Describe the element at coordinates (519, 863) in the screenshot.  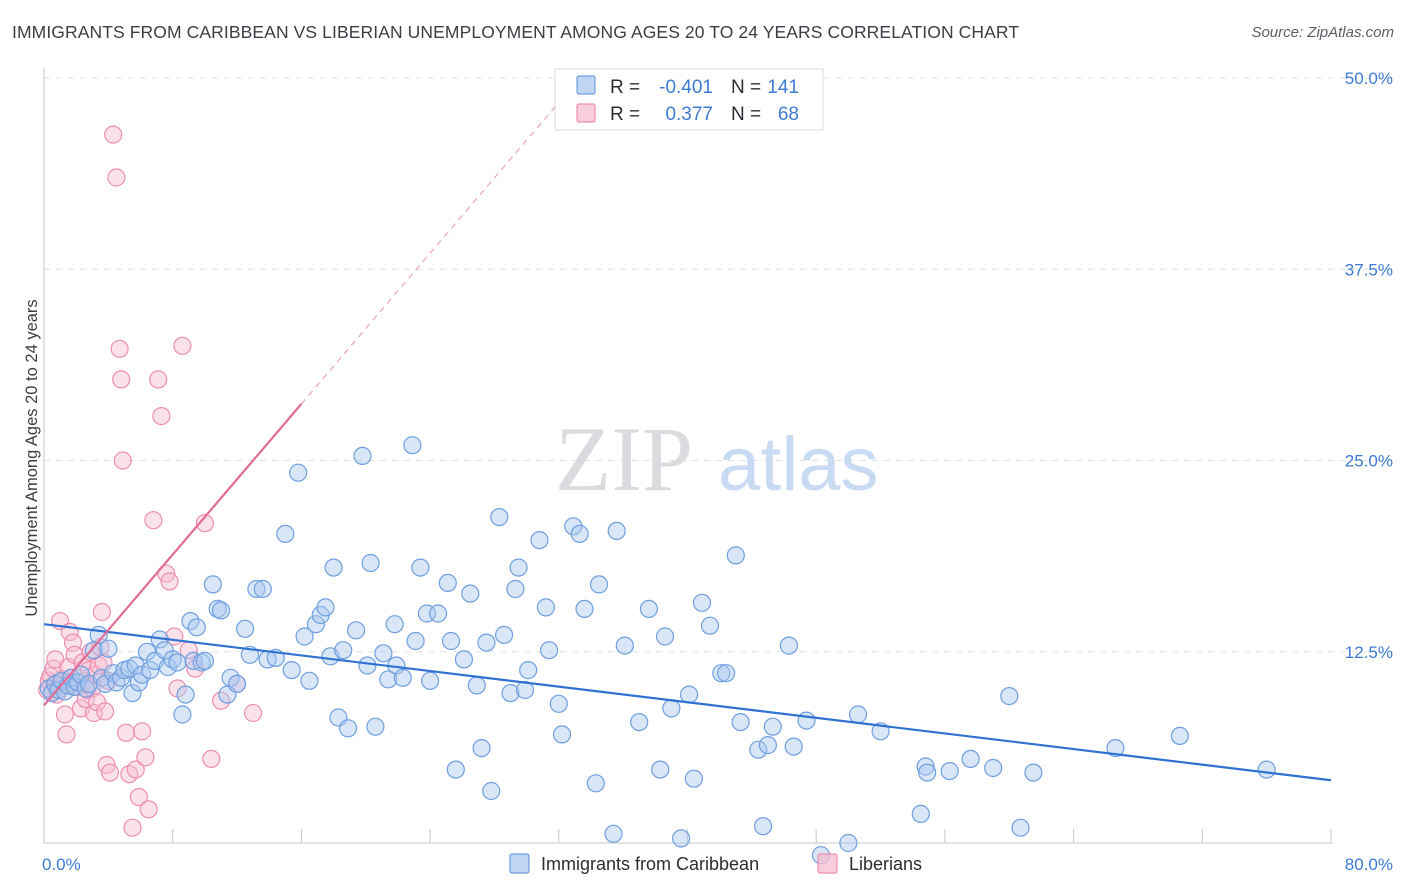
I see `legend-swatch-caribbean` at that location.